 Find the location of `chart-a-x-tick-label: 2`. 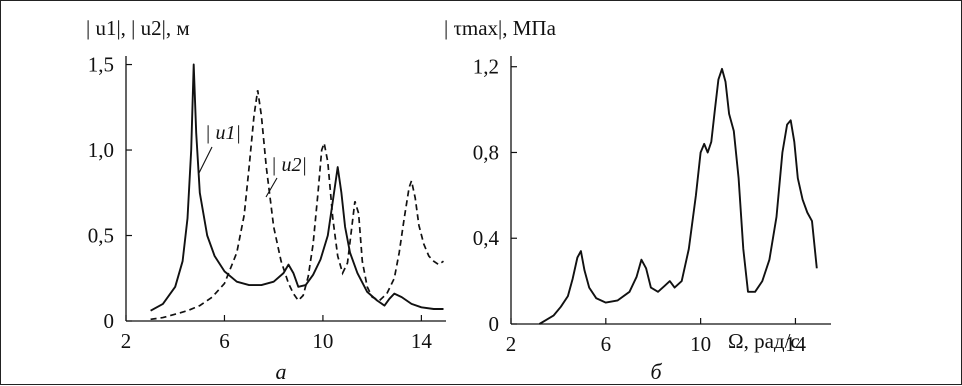

chart-a-x-tick-label: 2 is located at coordinates (126, 341).